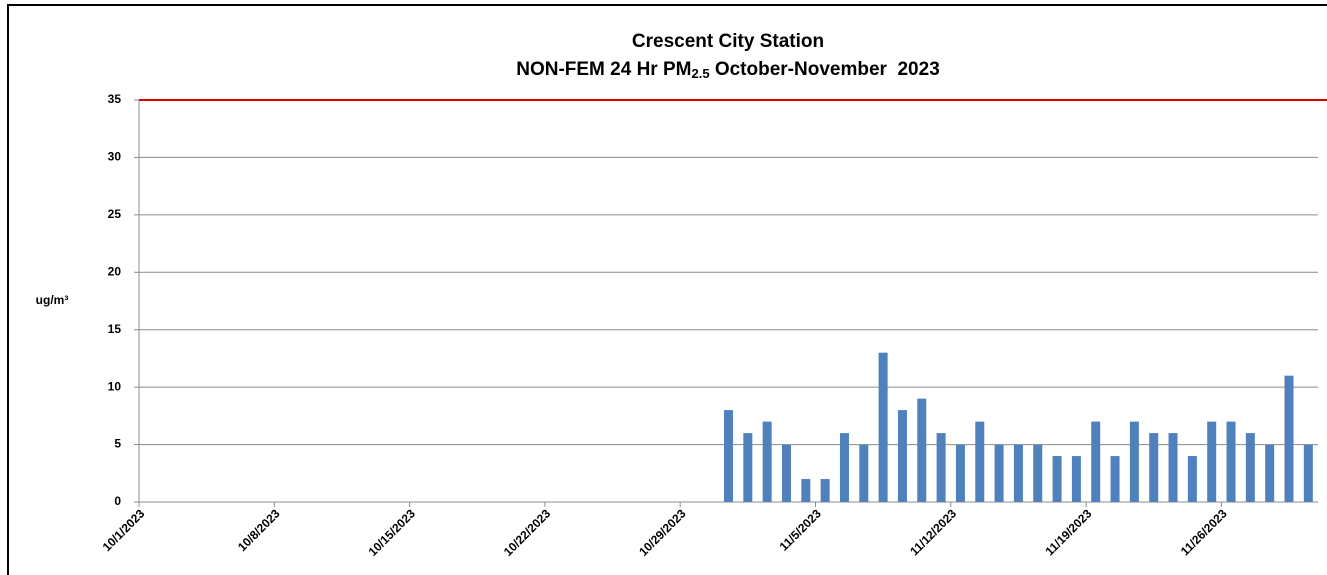 This screenshot has height=575, width=1327. I want to click on subtitle-text: NON-FEM 24 Hr PM, so click(603, 69).